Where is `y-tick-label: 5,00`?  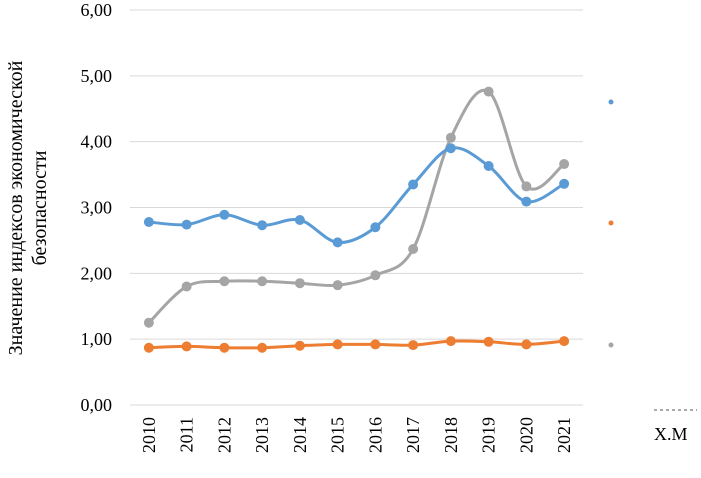 y-tick-label: 5,00 is located at coordinates (97, 76).